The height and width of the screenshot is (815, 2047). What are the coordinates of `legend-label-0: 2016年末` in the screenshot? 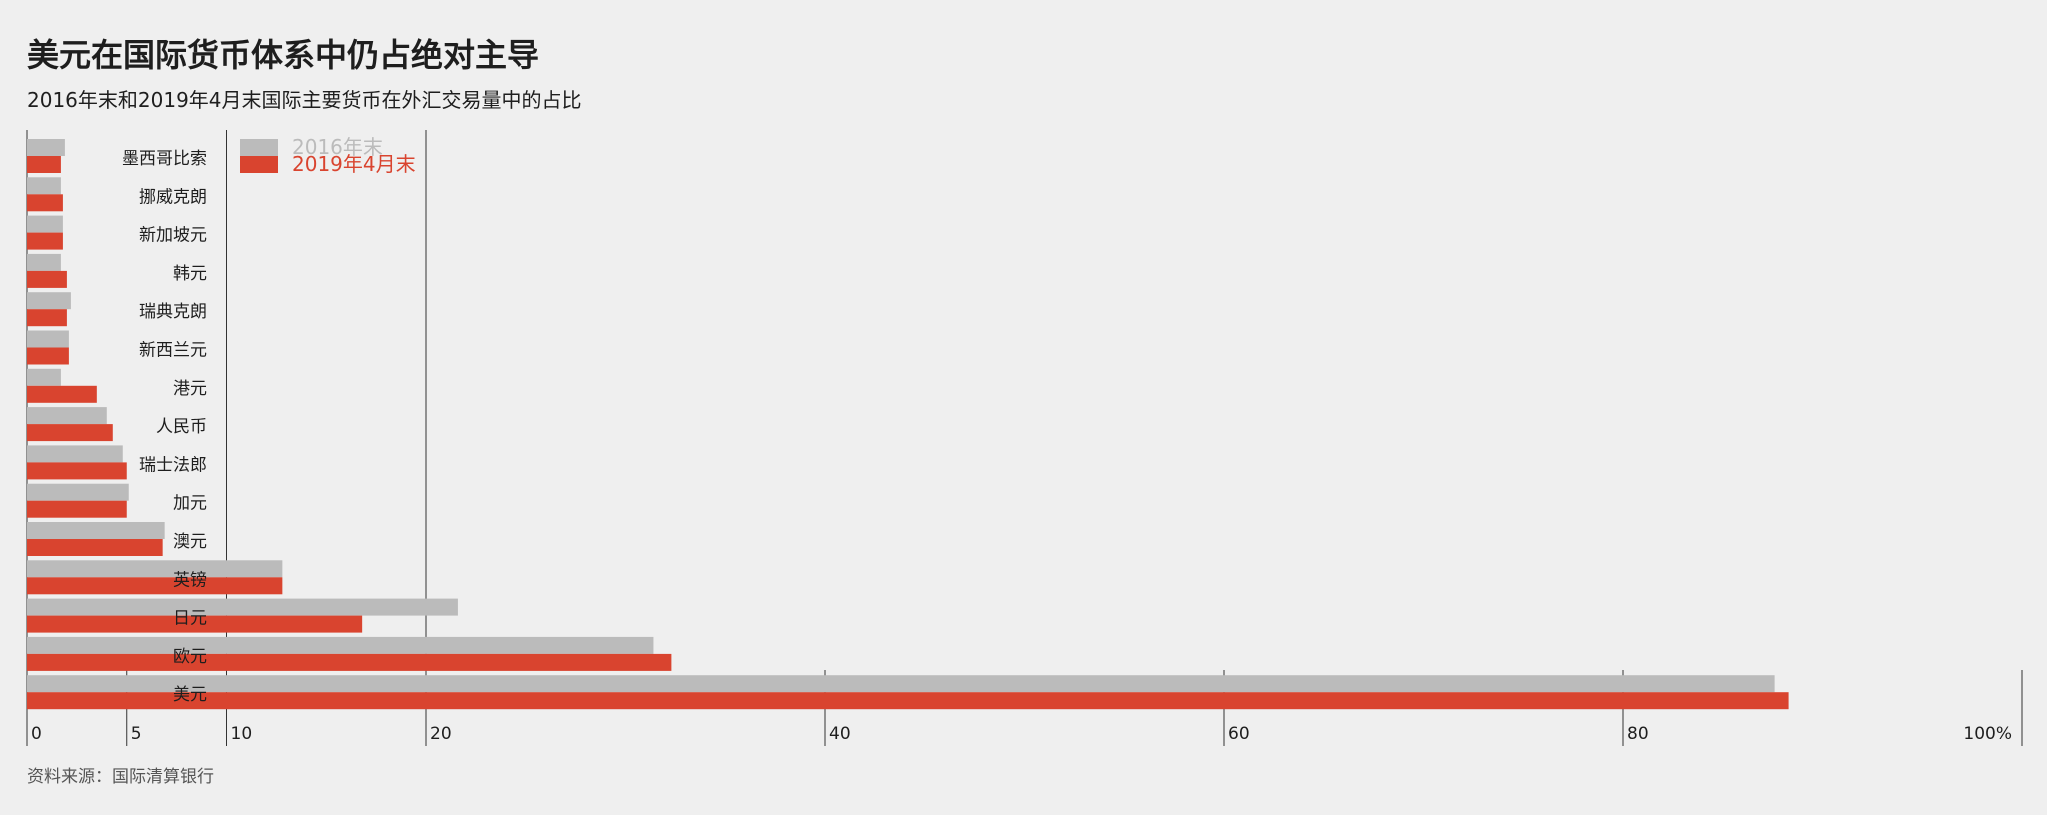 It's located at (337, 147).